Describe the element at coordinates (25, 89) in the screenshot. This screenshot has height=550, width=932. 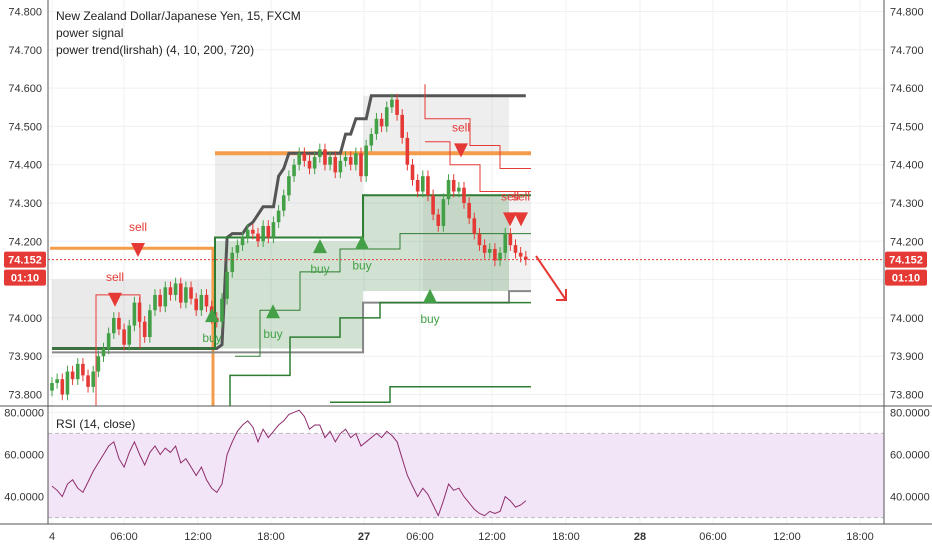
I see `y-tick-left: 74.600` at that location.